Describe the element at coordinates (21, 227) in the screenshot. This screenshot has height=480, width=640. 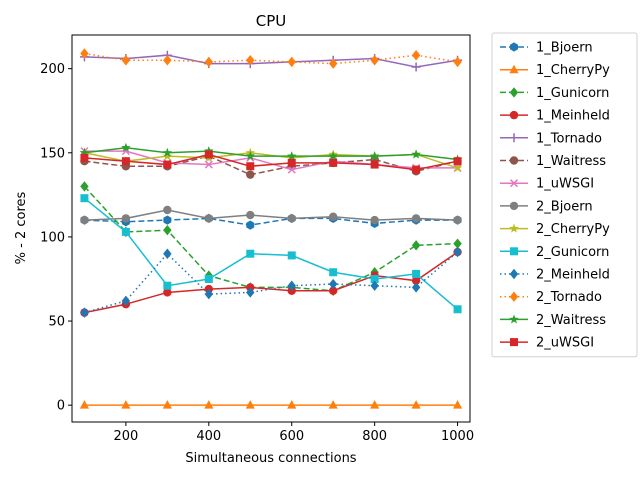
I see `y-axis-label: % - 2 cores` at that location.